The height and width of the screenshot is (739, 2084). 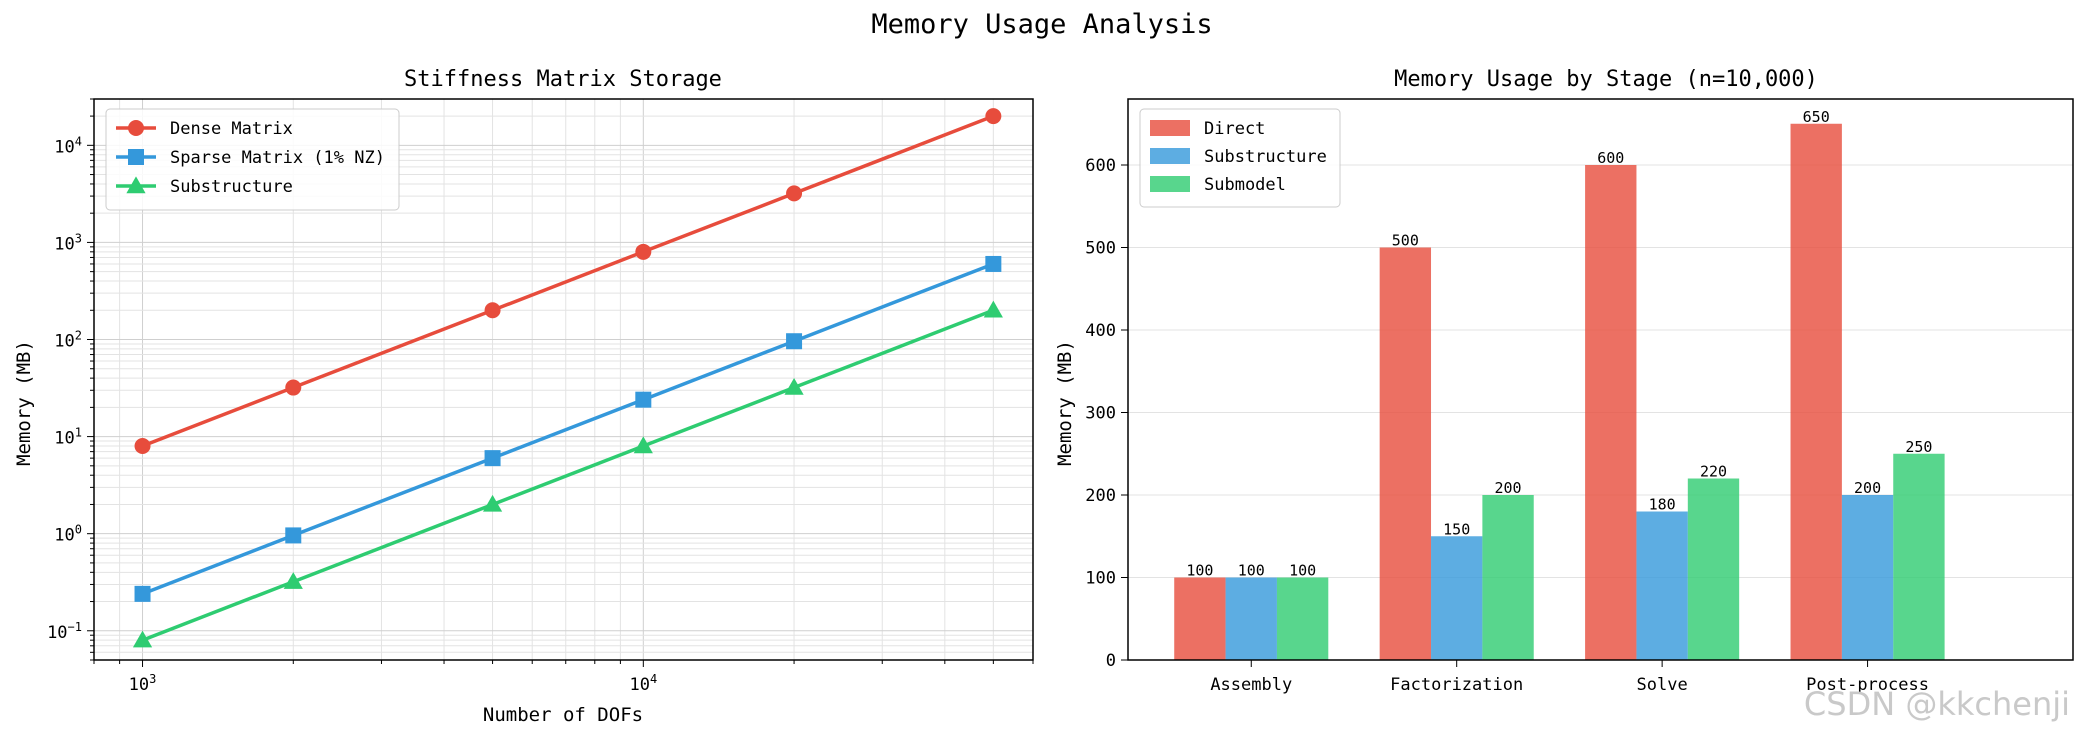 I want to click on left-y-tick-label: 10⁴, so click(x=68, y=145).